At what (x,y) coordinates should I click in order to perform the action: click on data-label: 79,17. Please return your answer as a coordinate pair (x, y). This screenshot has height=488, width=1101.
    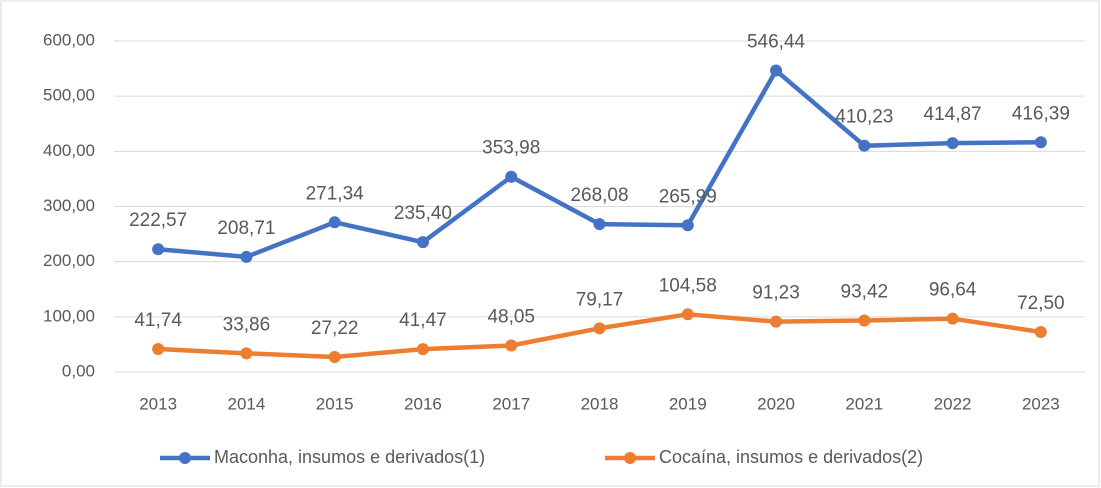
    Looking at the image, I should click on (600, 299).